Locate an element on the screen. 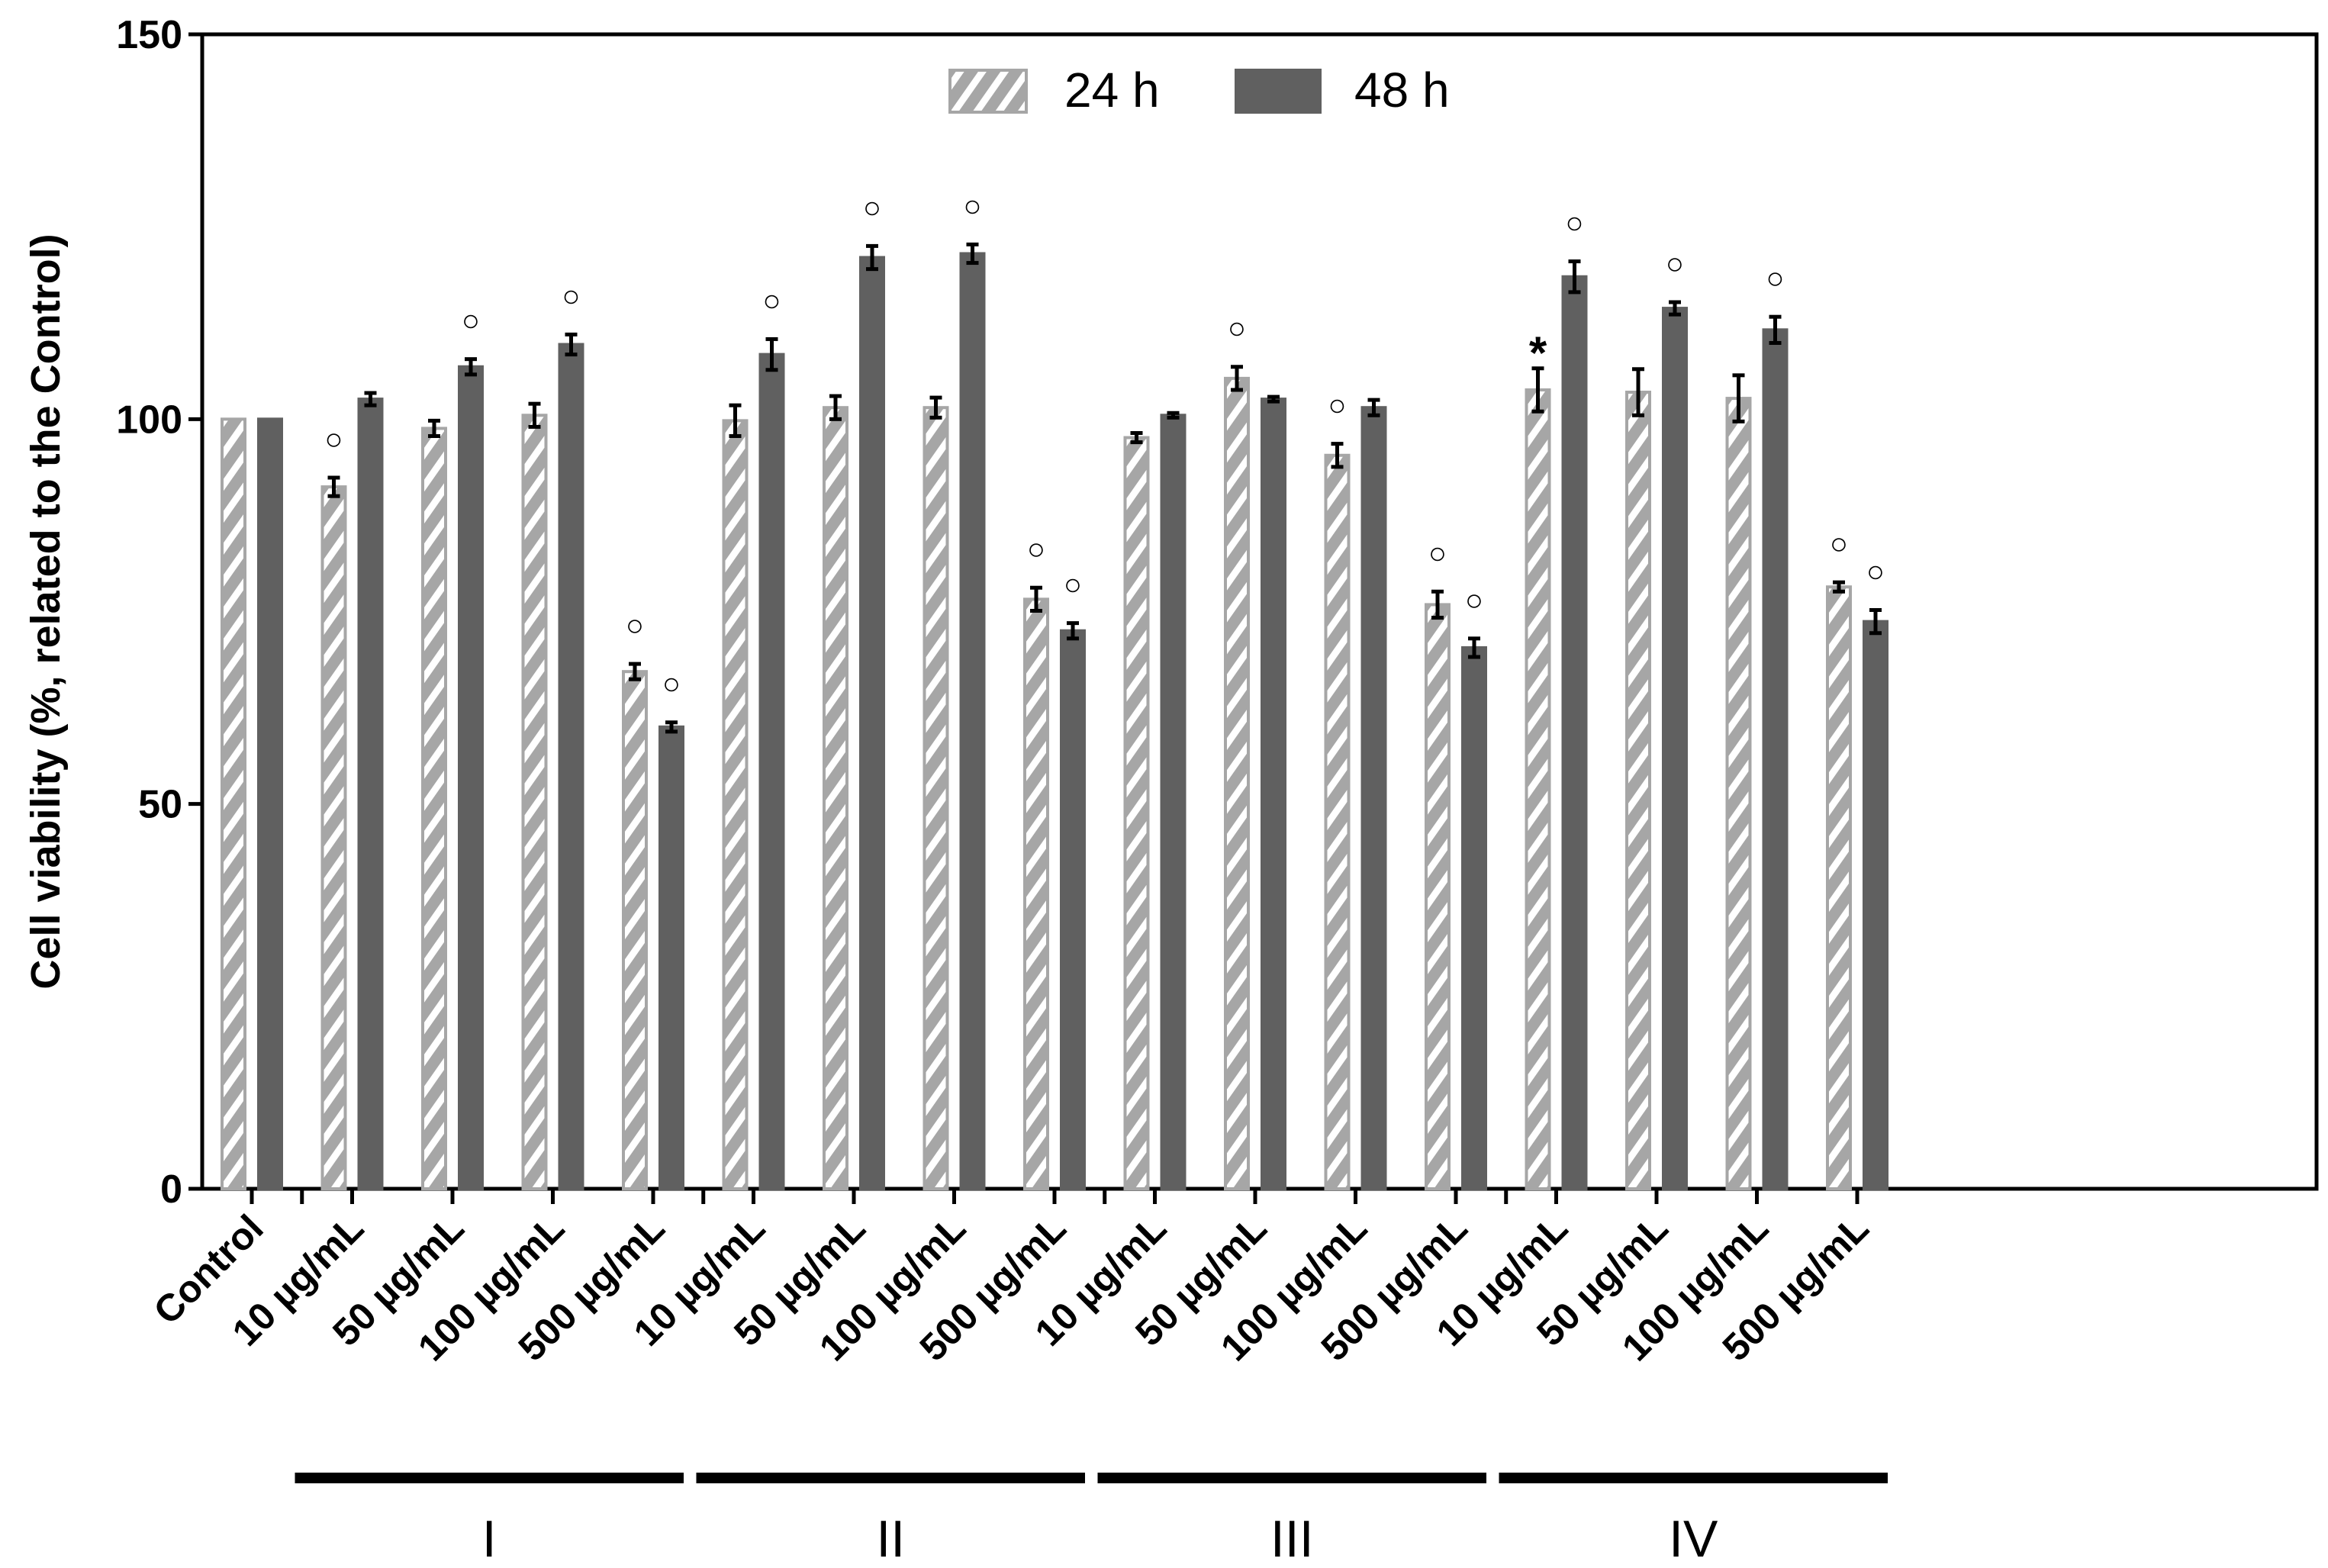 The width and height of the screenshot is (2328, 1568). group-label: III is located at coordinates (1292, 1539).